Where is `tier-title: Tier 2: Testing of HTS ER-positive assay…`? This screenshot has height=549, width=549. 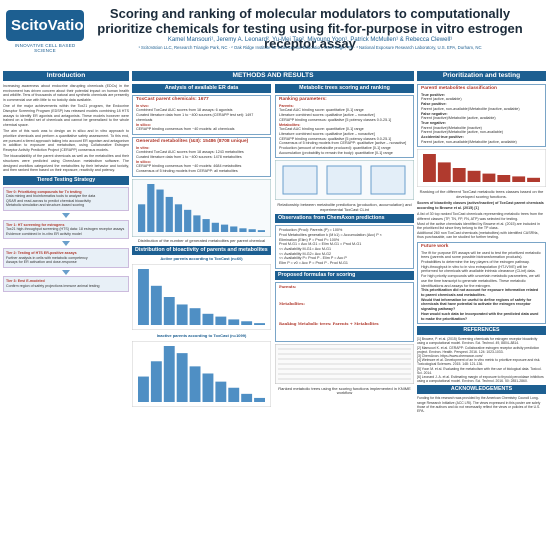
tier-title: Tier 2: Testing of HTS ER-positive assay… is located at coordinates (41, 253).